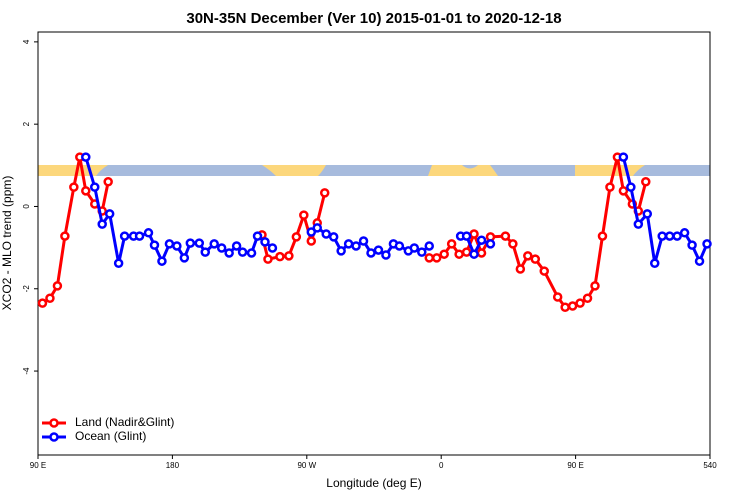 The width and height of the screenshot is (750, 500). What do you see at coordinates (7, 243) in the screenshot?
I see `y-axis-label: XCO2 - MLO trend (ppm)` at bounding box center [7, 243].